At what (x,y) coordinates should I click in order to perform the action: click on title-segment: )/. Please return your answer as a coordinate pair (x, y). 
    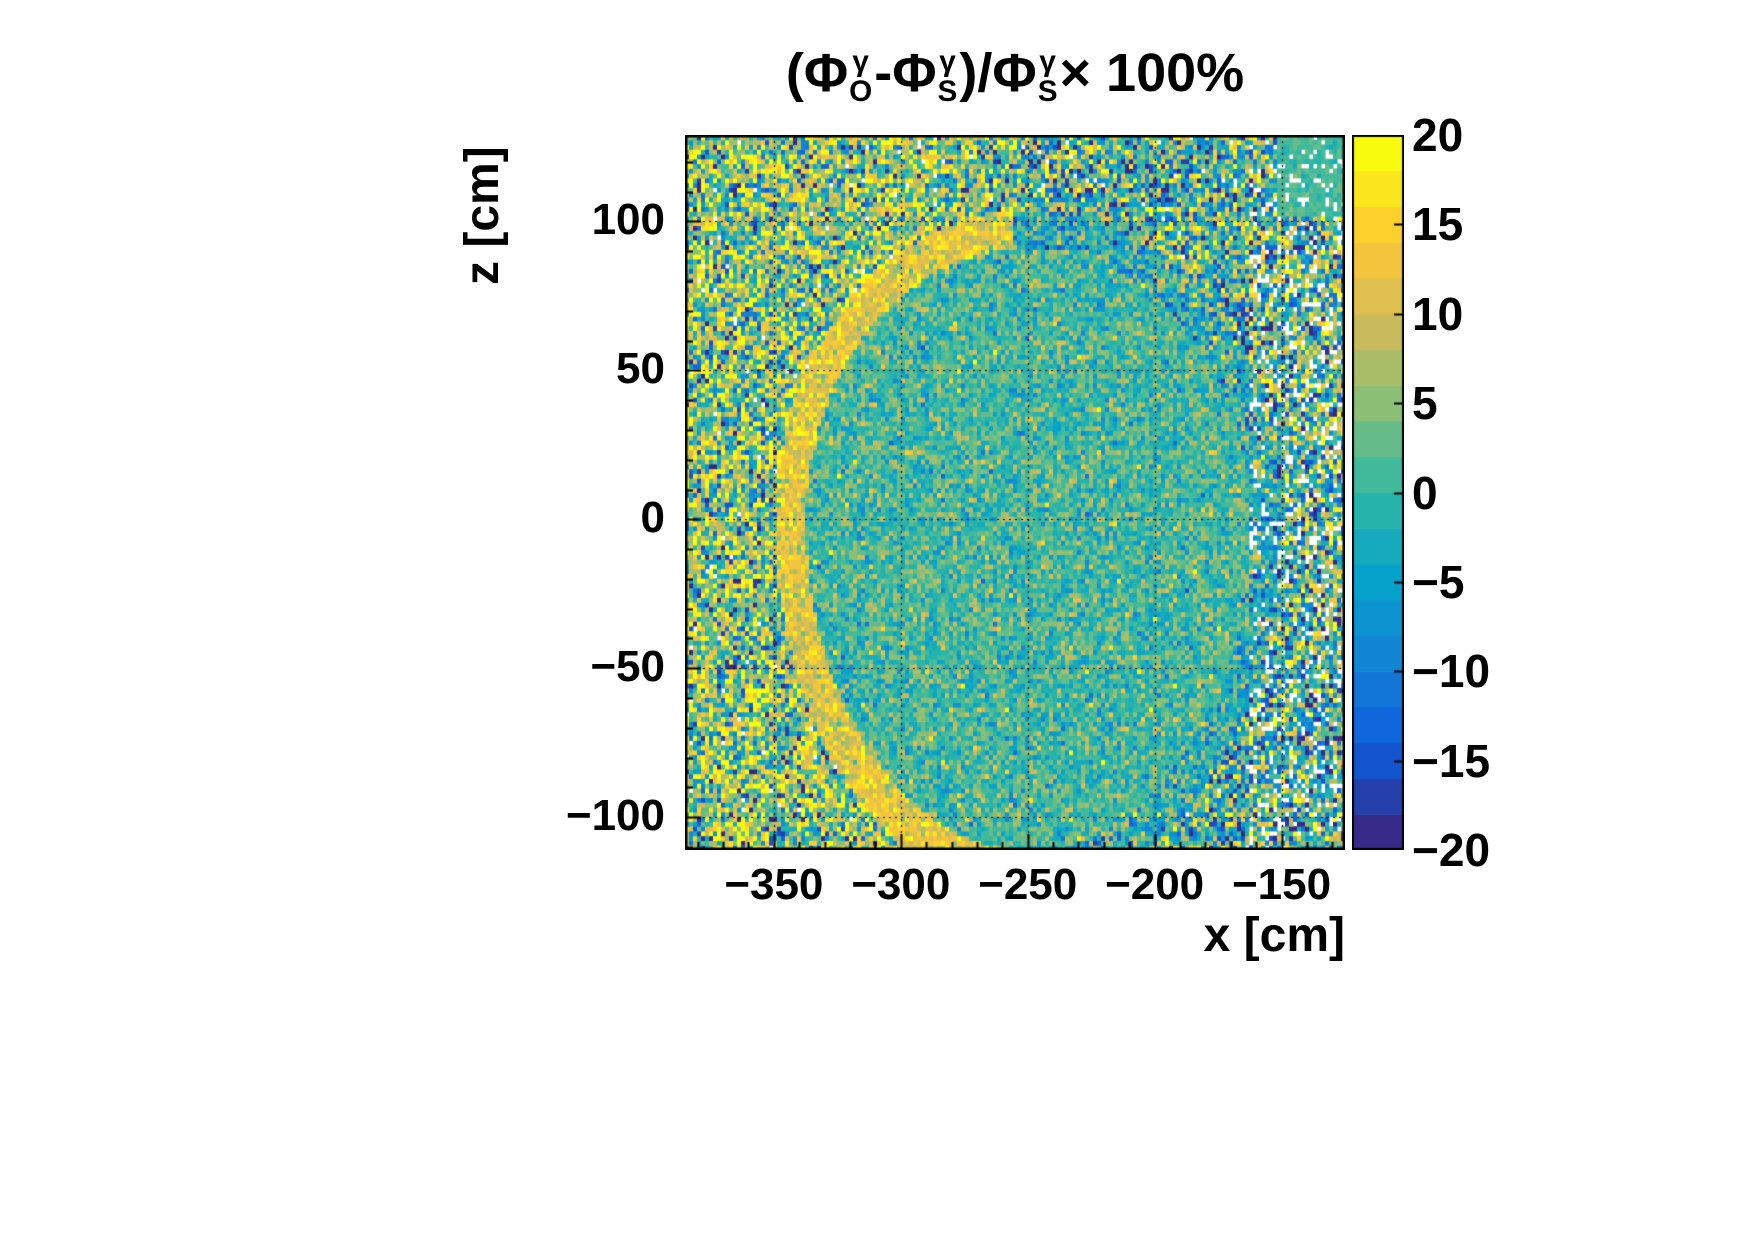
    Looking at the image, I should click on (976, 73).